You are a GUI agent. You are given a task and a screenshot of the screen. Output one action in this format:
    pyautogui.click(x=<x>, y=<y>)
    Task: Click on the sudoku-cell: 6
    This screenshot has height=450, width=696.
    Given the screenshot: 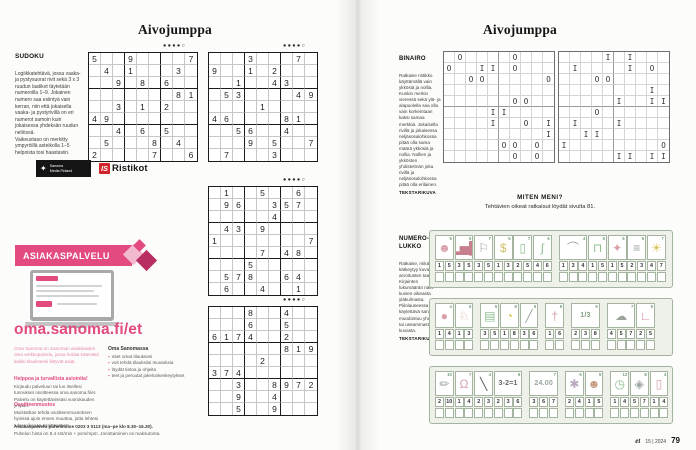 What is the action you would take?
    pyautogui.click(x=227, y=289)
    